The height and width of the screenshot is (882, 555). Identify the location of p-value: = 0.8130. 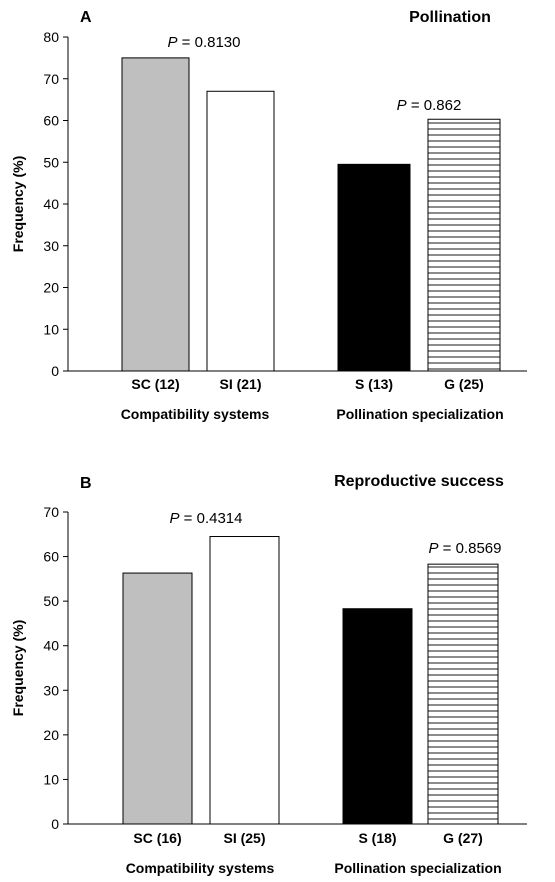
(209, 42).